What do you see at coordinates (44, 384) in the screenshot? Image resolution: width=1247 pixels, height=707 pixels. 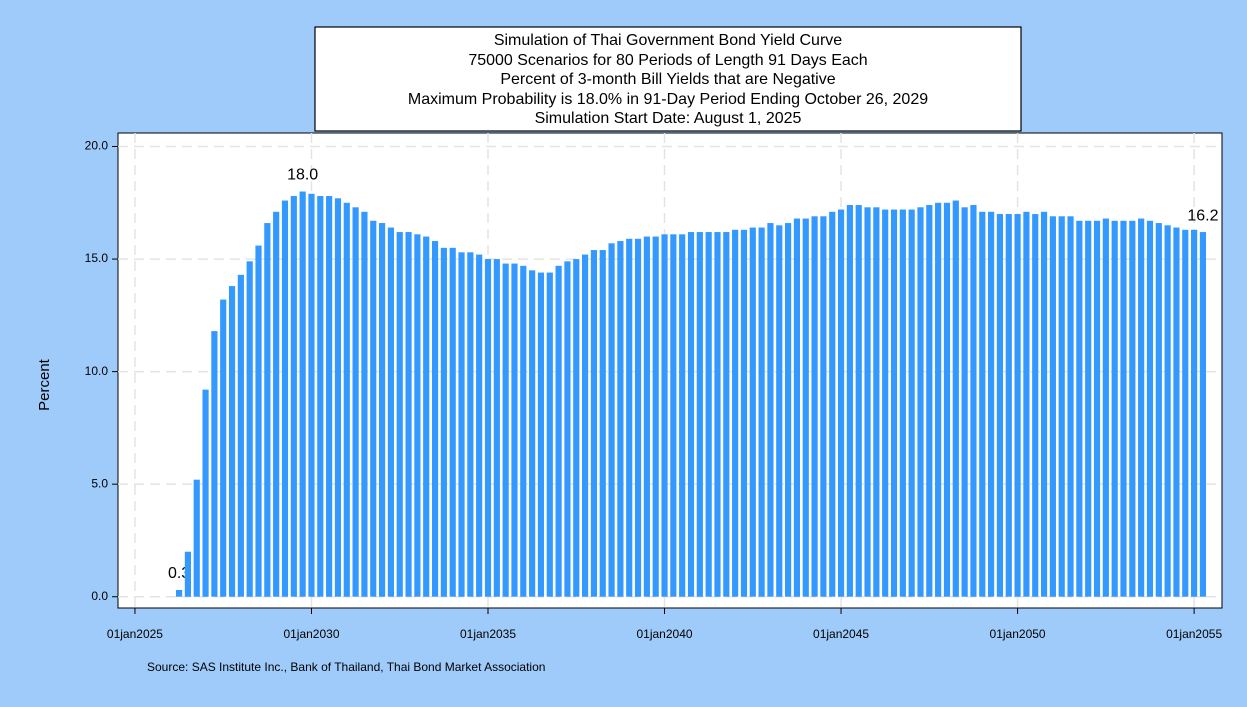 I see `y-axis-label: Percent` at bounding box center [44, 384].